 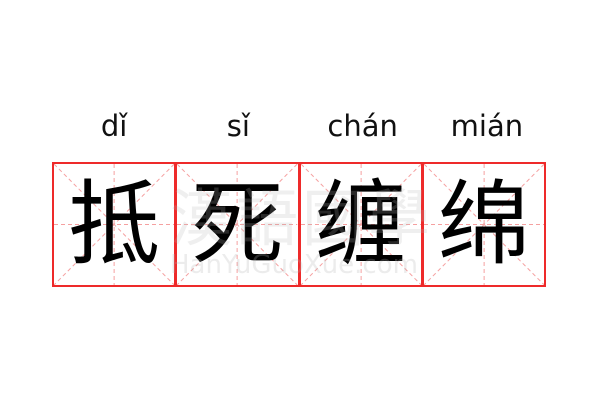 I want to click on pinyin-3: chán, so click(x=362, y=126).